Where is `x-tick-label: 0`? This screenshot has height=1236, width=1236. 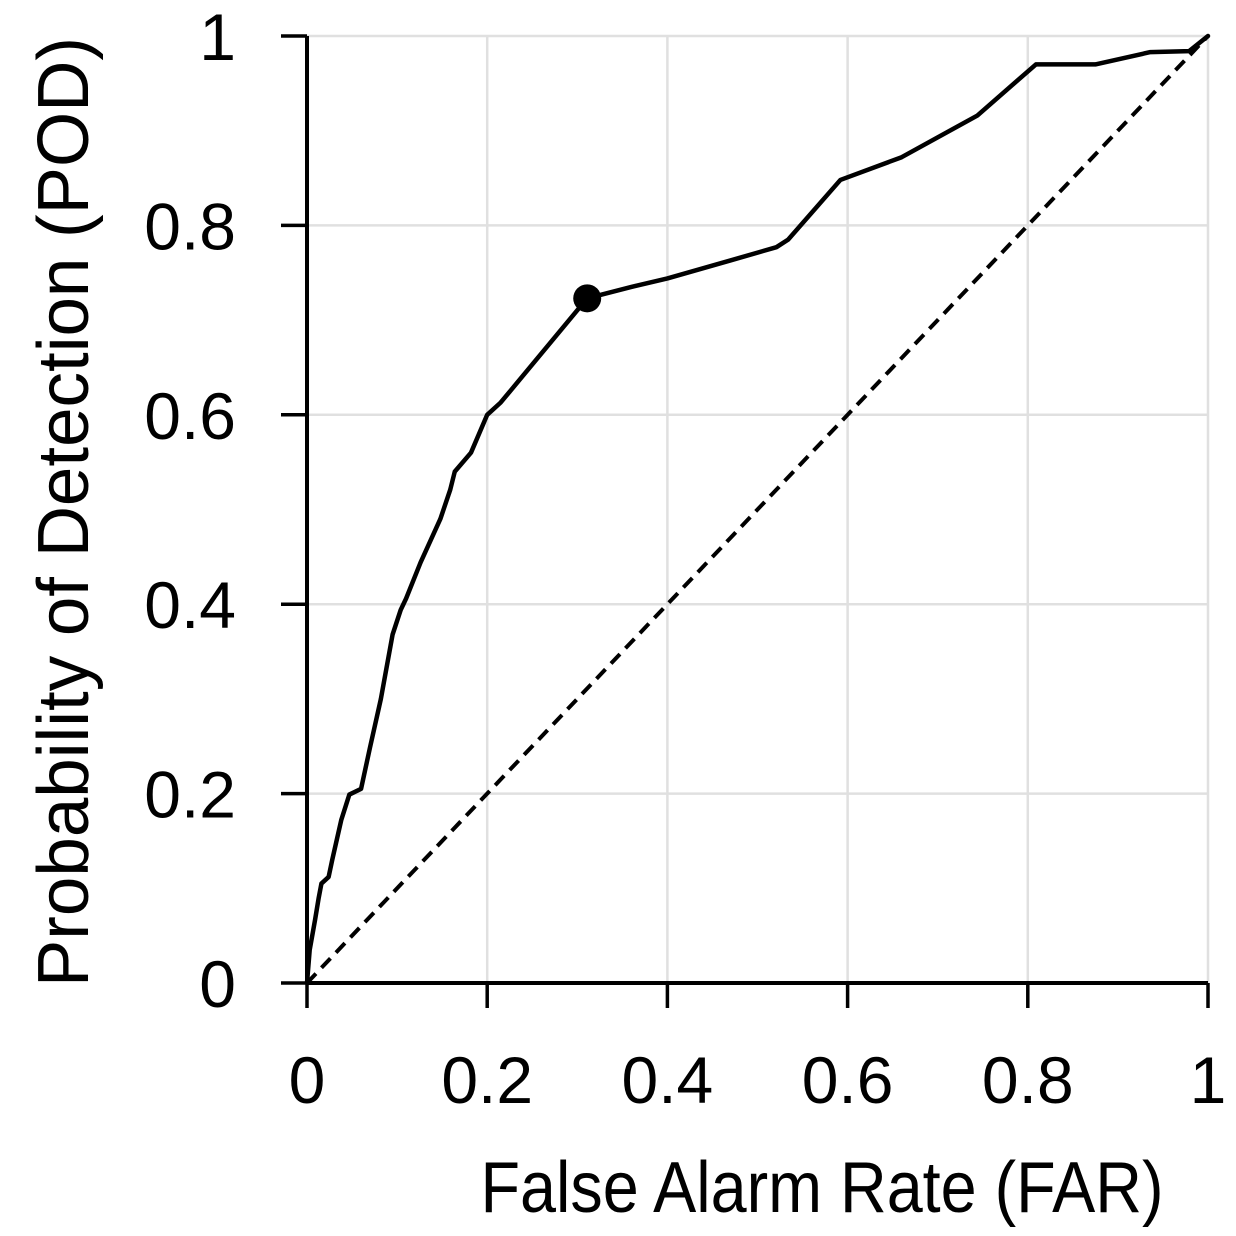 x-tick-label: 0 is located at coordinates (307, 1080).